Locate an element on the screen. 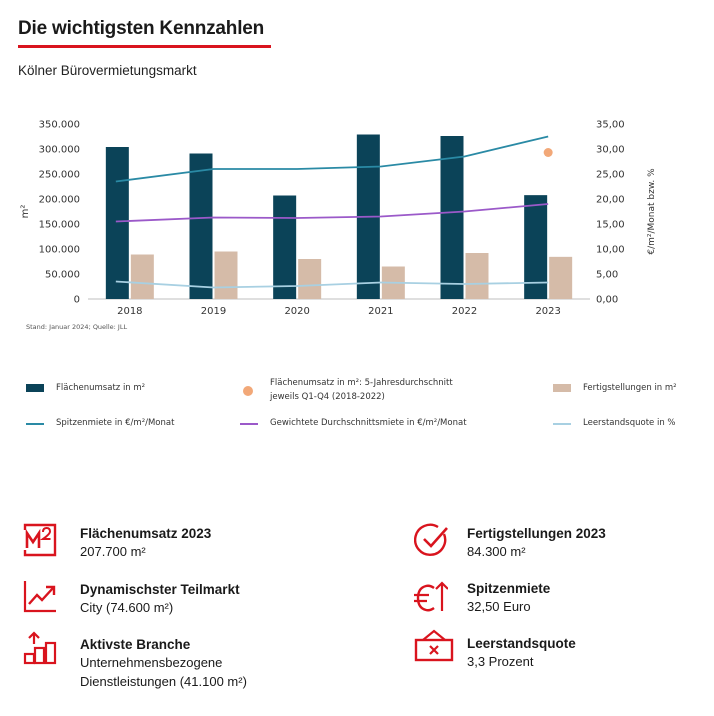 This screenshot has width=714, height=716. kpi-title-flaechenumsatz: Flächenumsatz 2023 is located at coordinates (146, 533).